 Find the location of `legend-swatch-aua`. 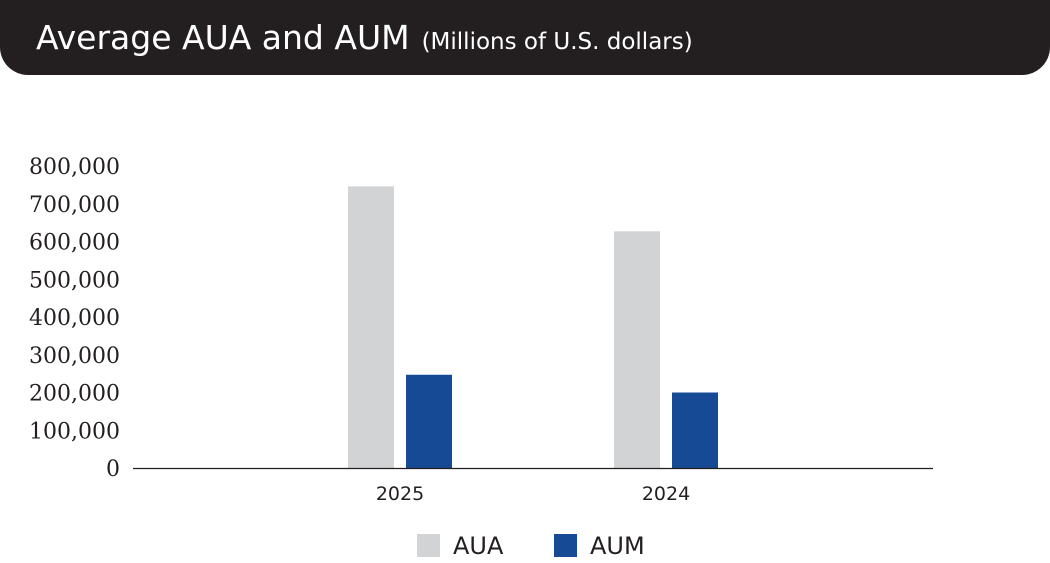

legend-swatch-aua is located at coordinates (428, 545).